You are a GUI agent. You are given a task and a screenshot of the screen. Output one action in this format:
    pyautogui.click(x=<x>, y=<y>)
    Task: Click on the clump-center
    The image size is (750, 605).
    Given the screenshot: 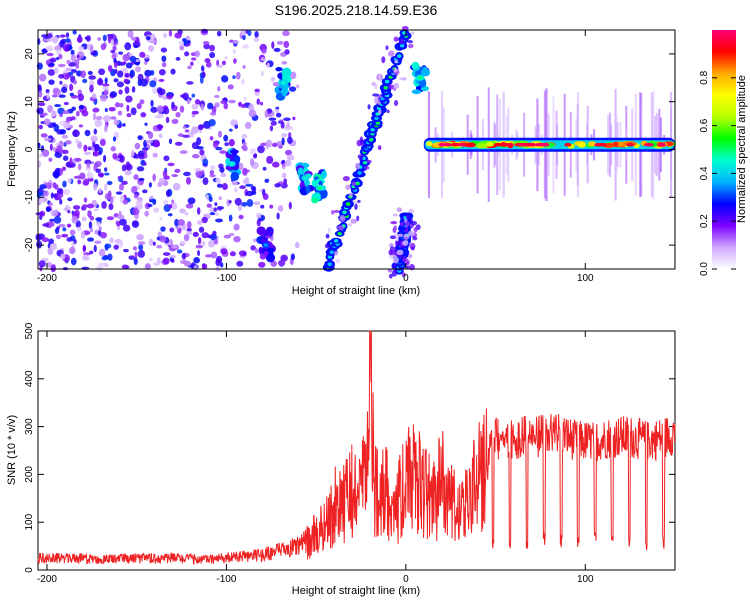 What is the action you would take?
    pyautogui.click(x=283, y=83)
    